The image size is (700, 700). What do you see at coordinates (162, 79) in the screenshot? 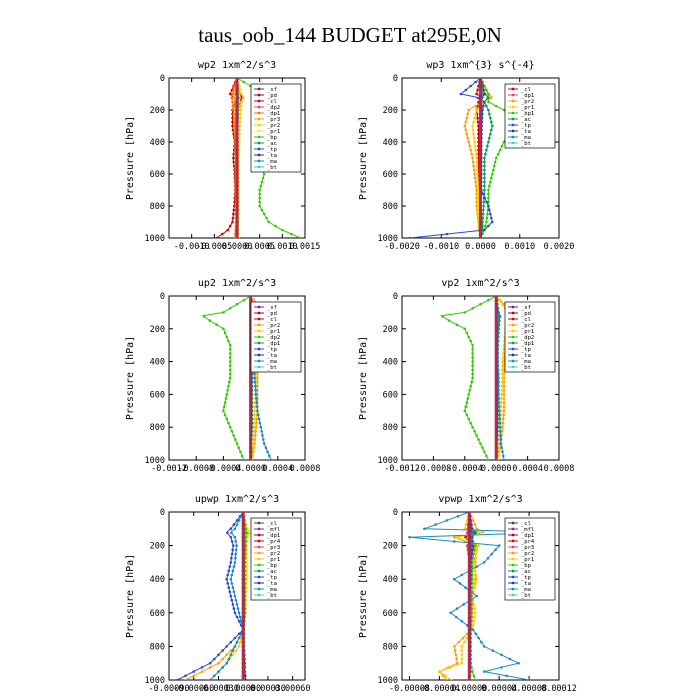
I see `y-tick-label: 0` at bounding box center [162, 79].